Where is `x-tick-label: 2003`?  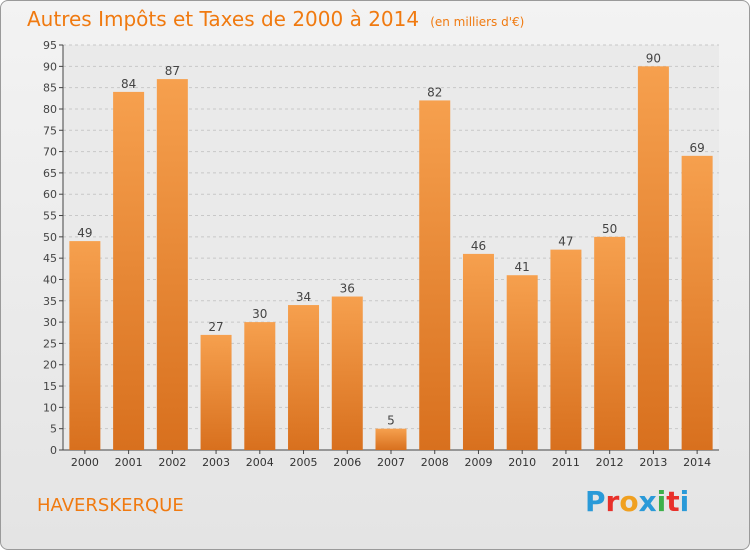
x-tick-label: 2003 is located at coordinates (216, 462).